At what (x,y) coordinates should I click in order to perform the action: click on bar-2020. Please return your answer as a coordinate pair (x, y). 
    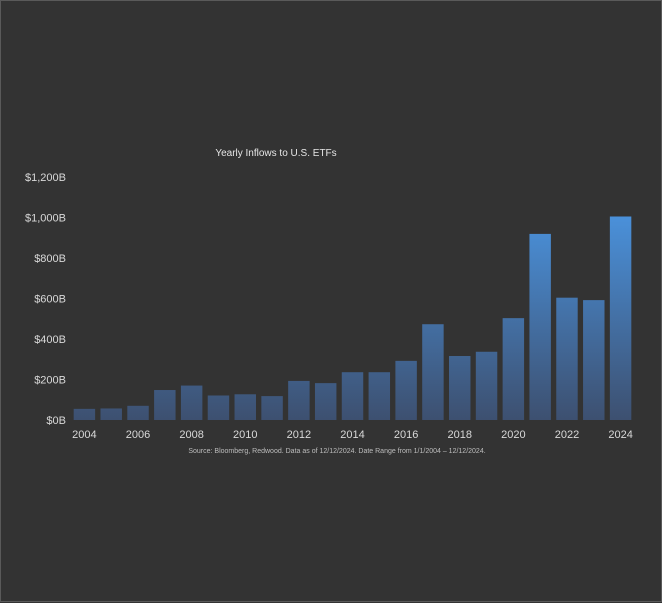
    Looking at the image, I should click on (513, 369).